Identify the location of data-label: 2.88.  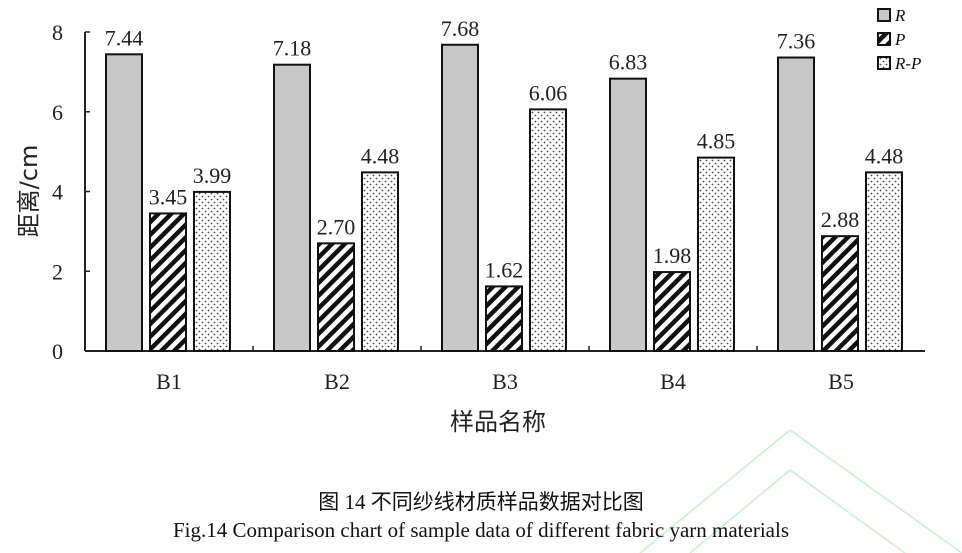
(840, 219).